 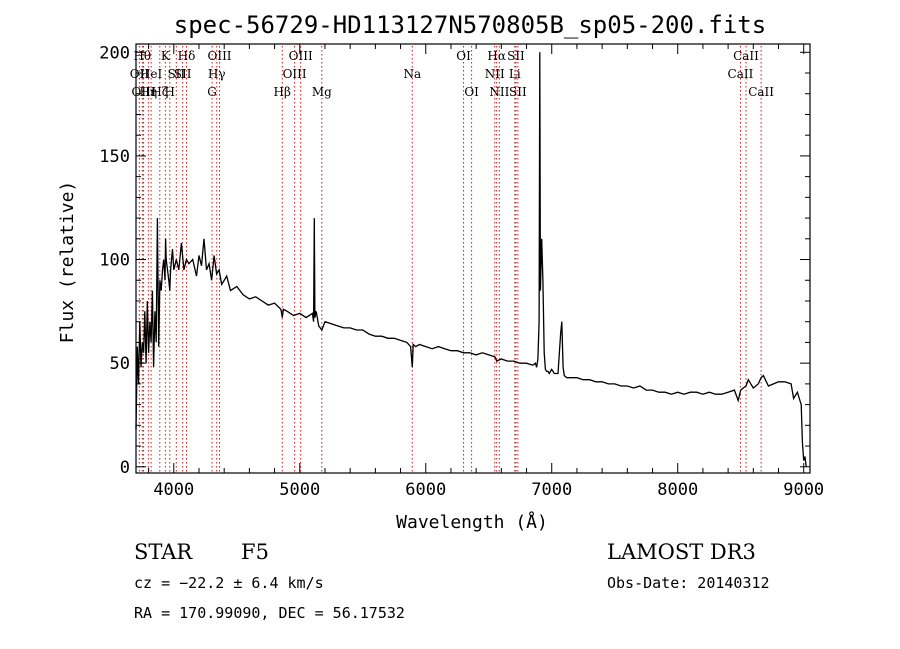 What do you see at coordinates (149, 92) in the screenshot?
I see `line-label: Hη` at bounding box center [149, 92].